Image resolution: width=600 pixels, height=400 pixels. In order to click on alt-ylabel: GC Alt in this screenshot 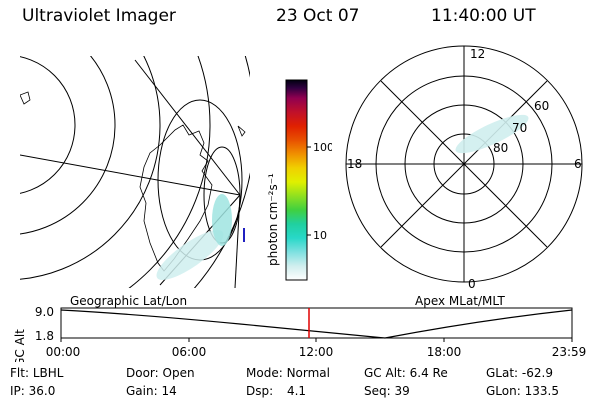, I will do `click(20, 345)`.